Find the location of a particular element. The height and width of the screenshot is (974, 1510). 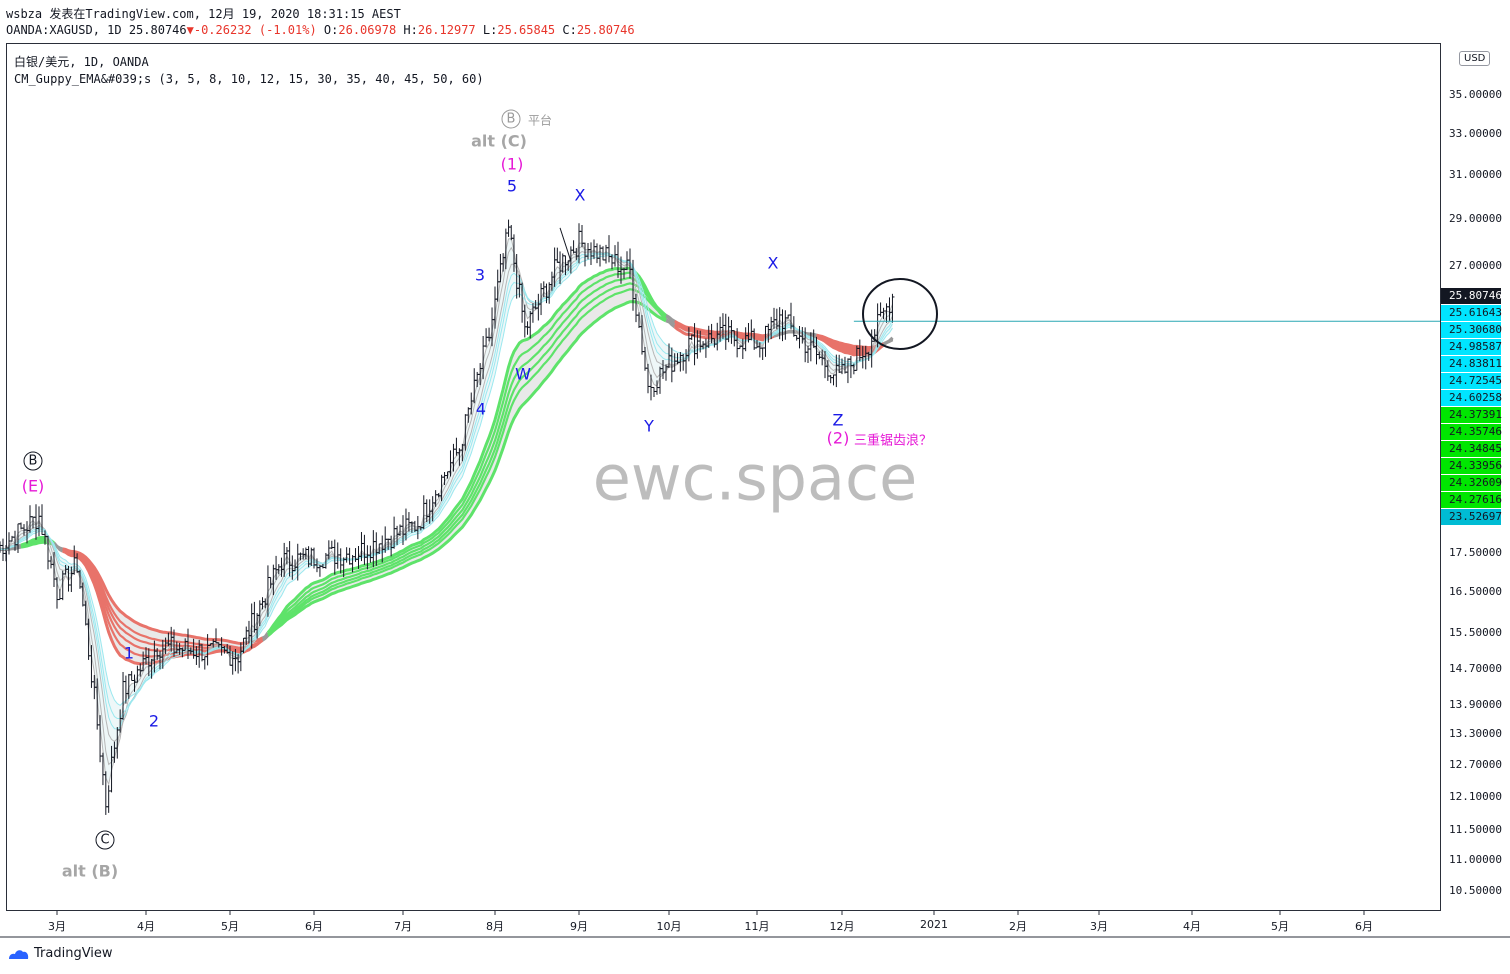

open-value: 26.06978 is located at coordinates (367, 30).